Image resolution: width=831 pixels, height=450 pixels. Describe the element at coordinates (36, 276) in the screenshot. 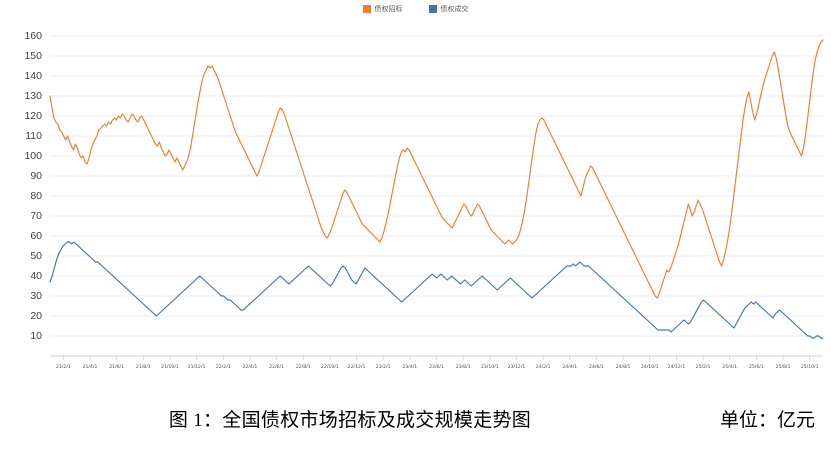

I see `y-axis-tick-label: 40` at that location.